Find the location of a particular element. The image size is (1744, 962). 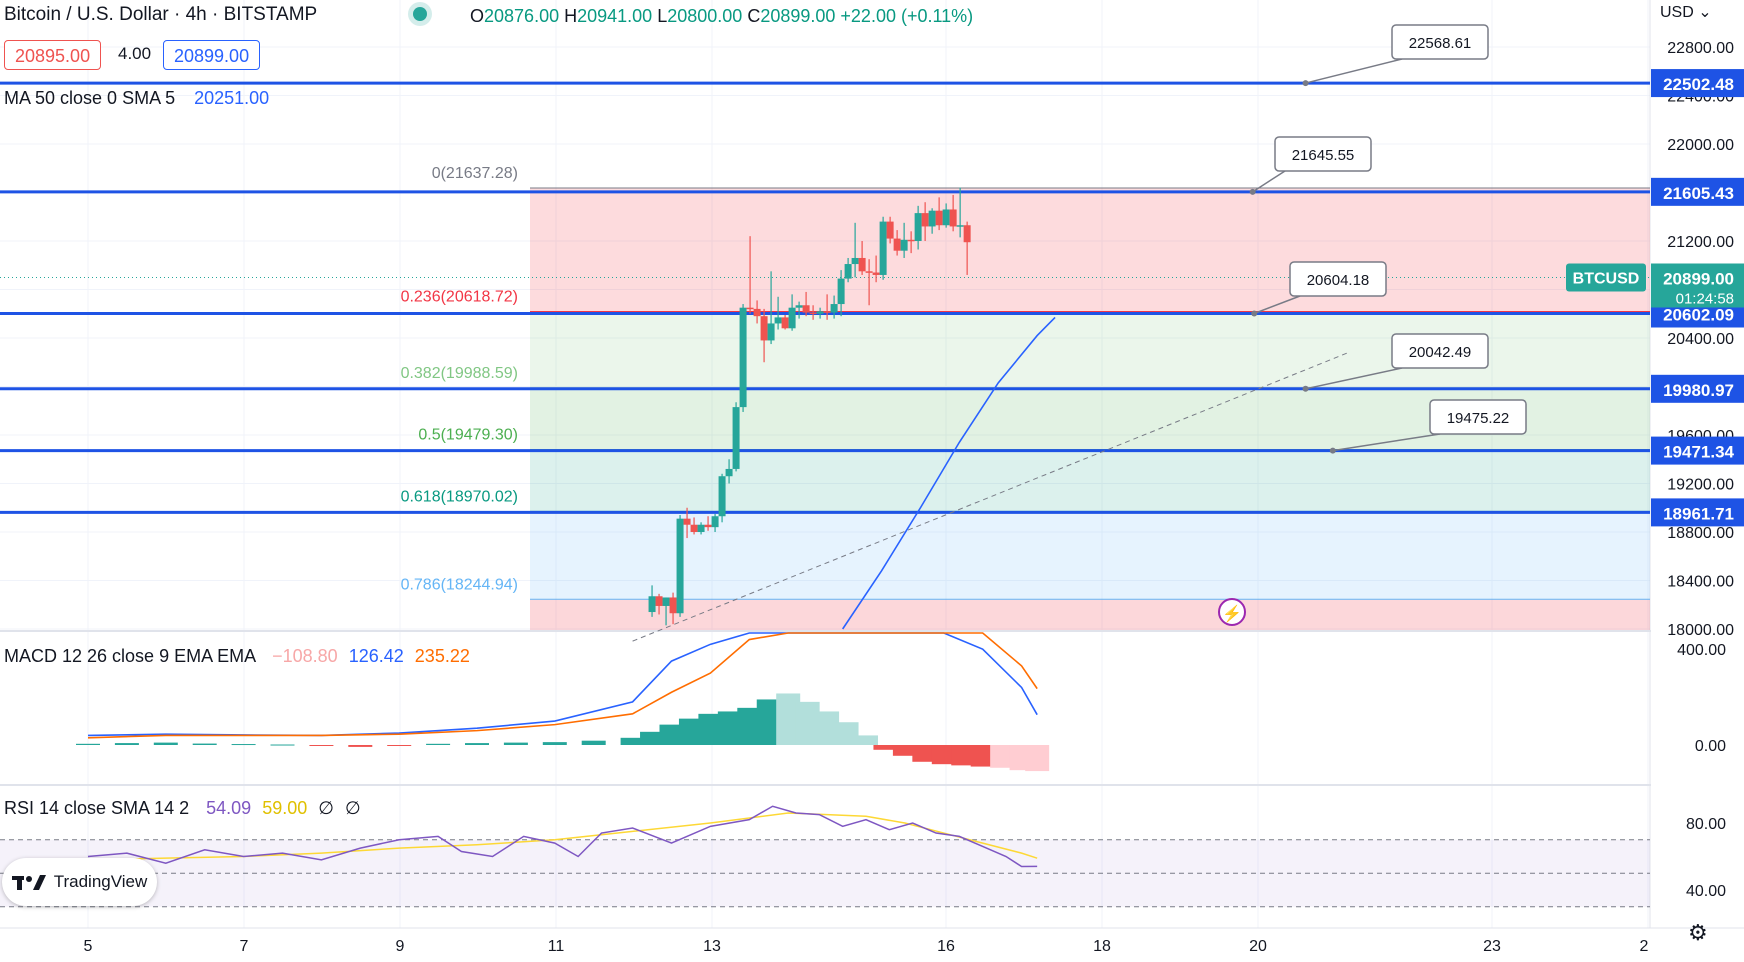

tradingview-logo: TradingView is located at coordinates (79, 882).